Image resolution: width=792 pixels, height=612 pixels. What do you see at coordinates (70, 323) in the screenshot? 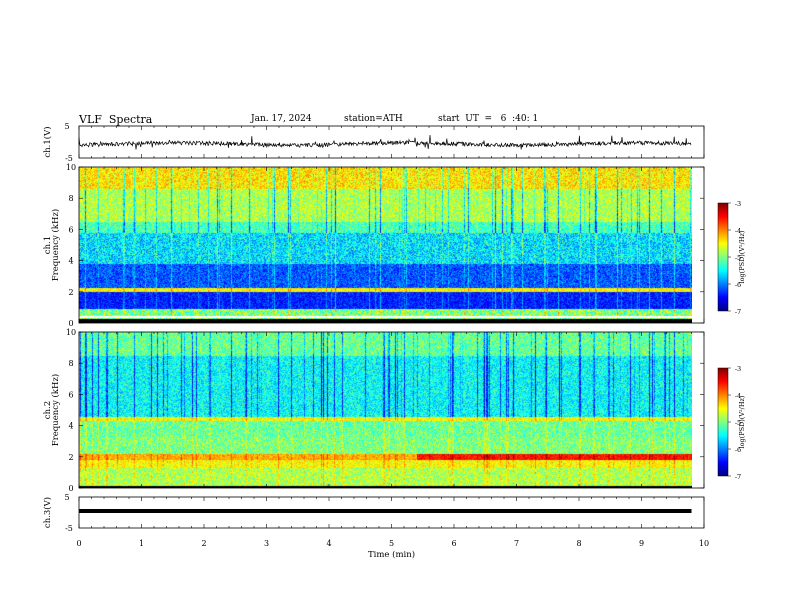
I see `ch1-spec-ytick-label: 0` at bounding box center [70, 323].